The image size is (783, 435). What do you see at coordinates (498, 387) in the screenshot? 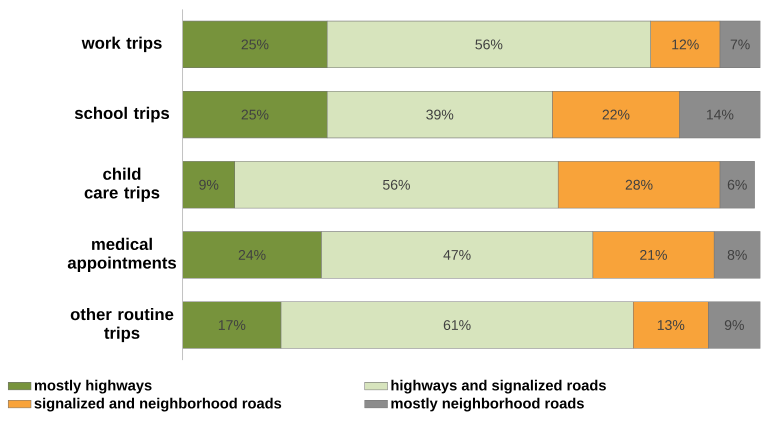
I see `legend-label: highways and signalized roads` at bounding box center [498, 387].